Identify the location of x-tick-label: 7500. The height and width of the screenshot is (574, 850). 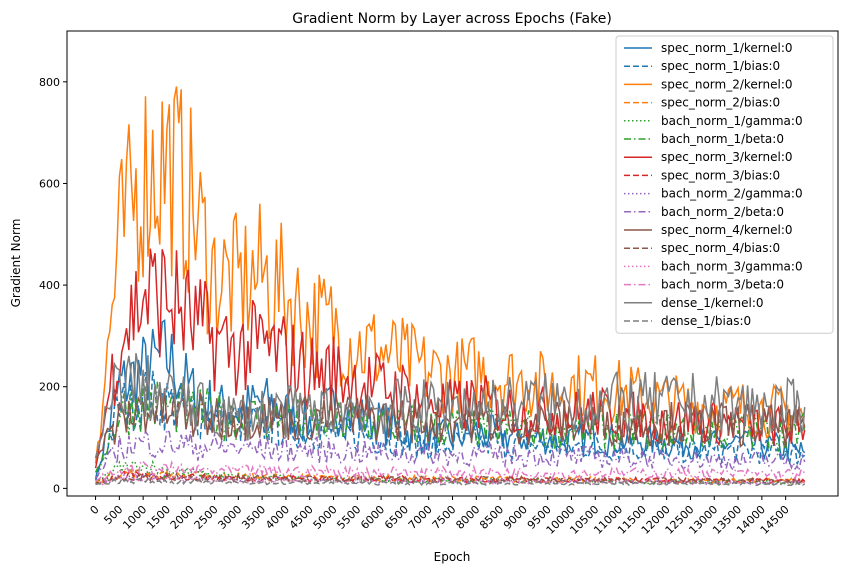
(444, 517).